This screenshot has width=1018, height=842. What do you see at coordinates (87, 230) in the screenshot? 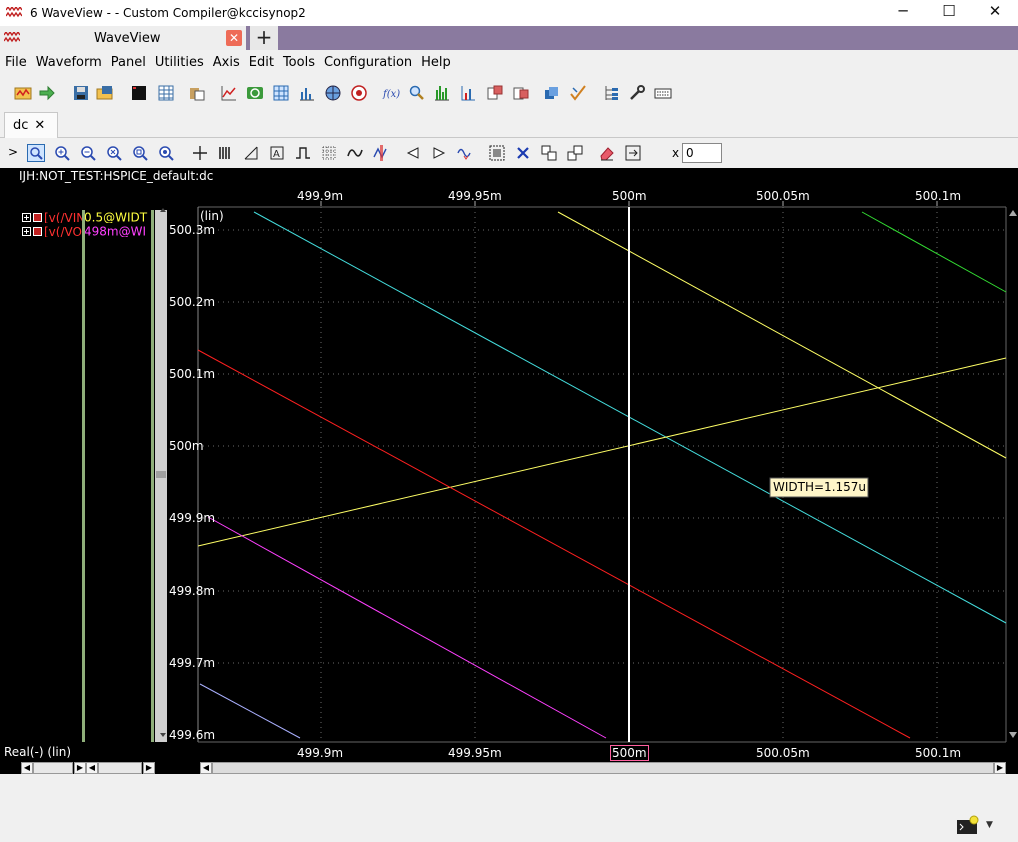
I see `signal-row-vout: [v(/VO 498m@WI` at bounding box center [87, 230].